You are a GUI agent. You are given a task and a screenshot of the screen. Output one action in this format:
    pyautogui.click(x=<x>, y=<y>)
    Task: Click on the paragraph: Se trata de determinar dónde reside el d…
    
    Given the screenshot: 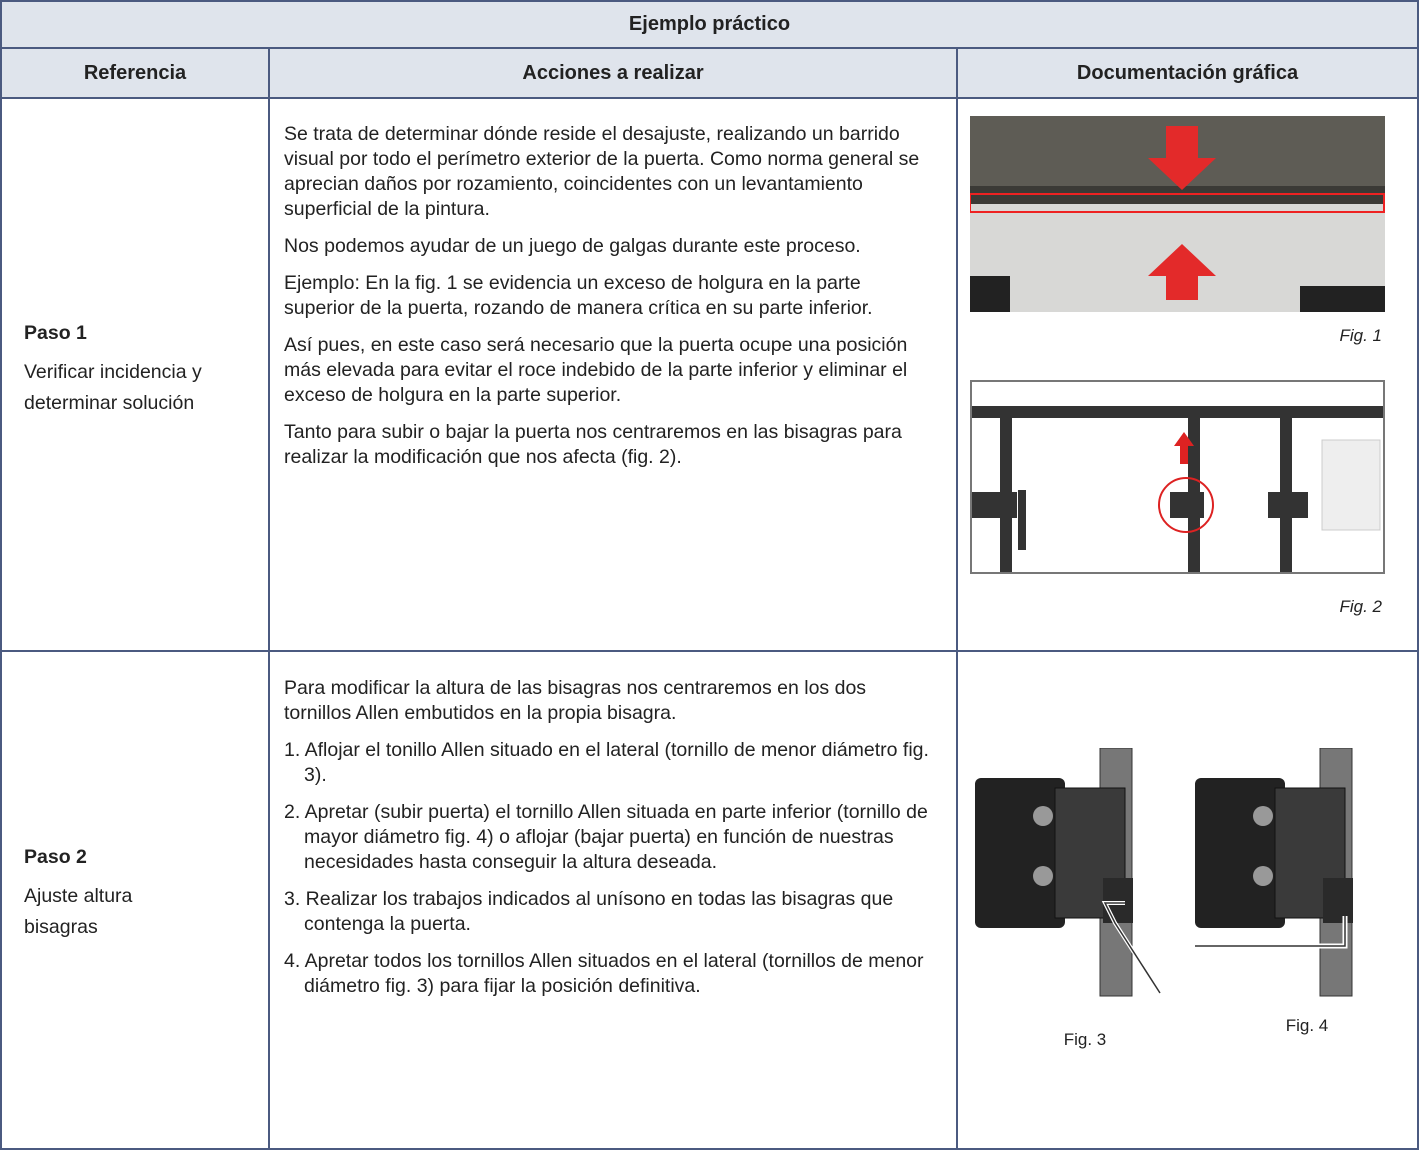 What is the action you would take?
    pyautogui.click(x=602, y=171)
    